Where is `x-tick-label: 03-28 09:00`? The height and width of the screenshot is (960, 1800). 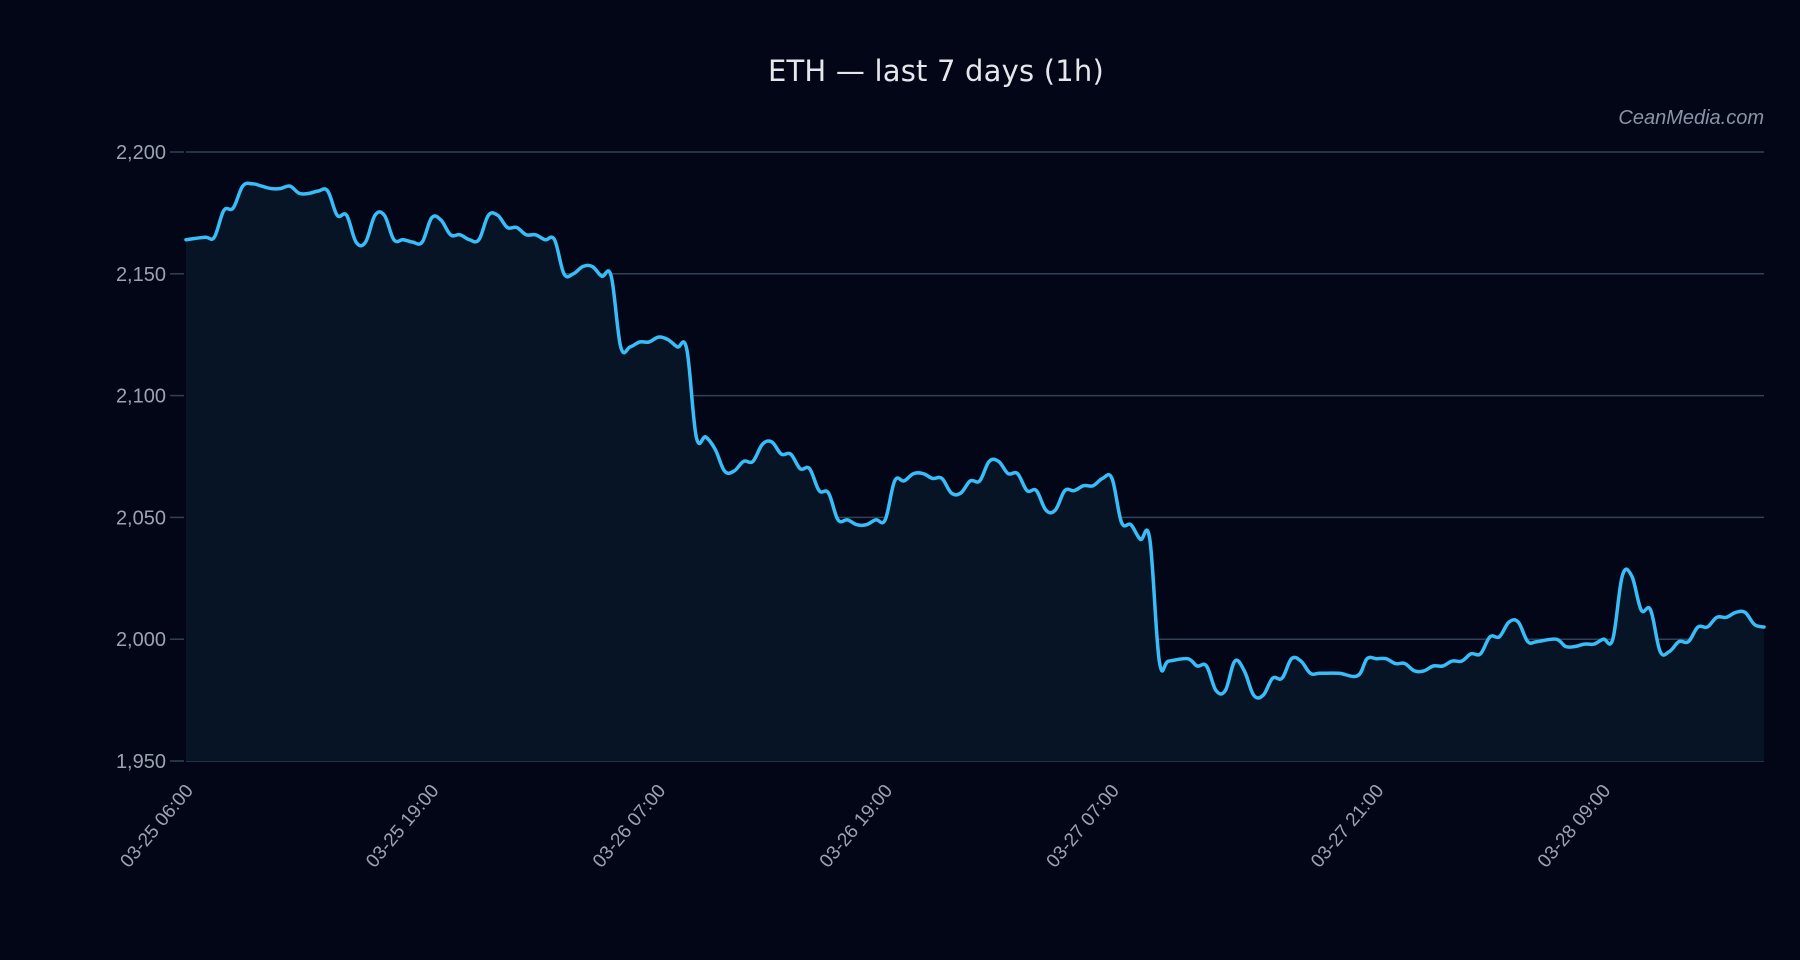
x-tick-label: 03-28 09:00 is located at coordinates (1574, 826).